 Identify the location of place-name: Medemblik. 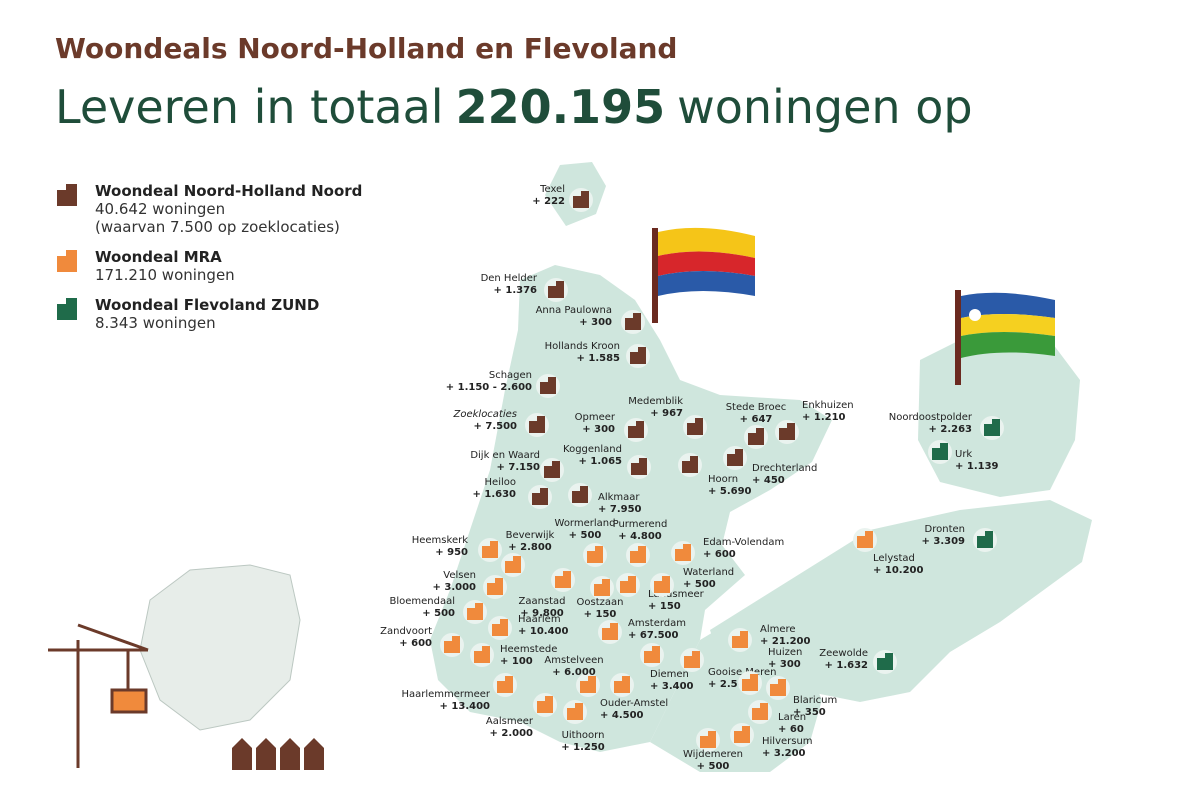
(655, 401).